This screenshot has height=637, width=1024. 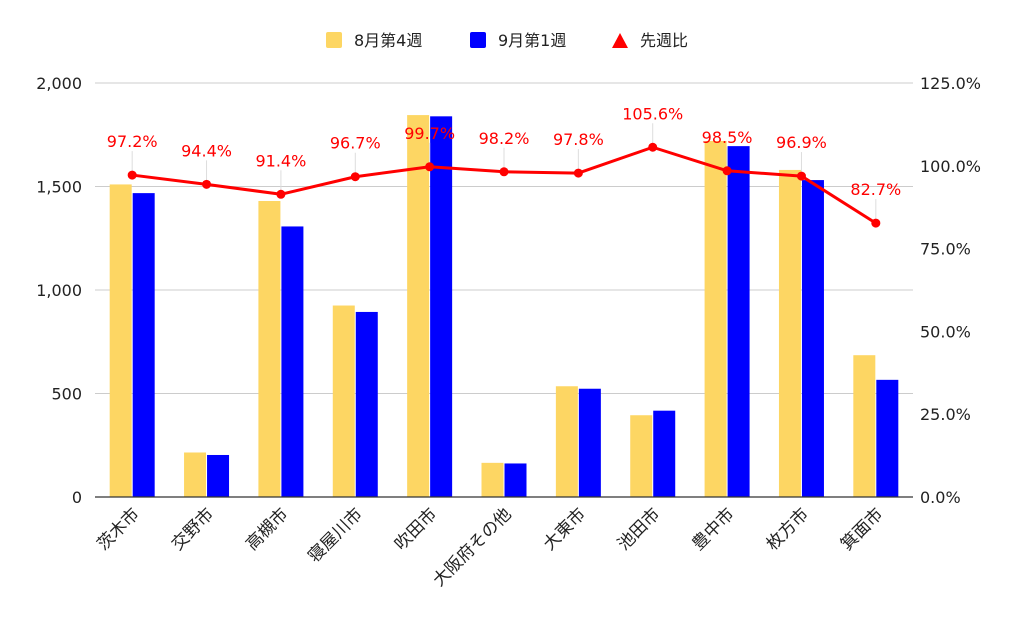 What do you see at coordinates (875, 189) in the screenshot?
I see `ratio-data-label: 82.7%` at bounding box center [875, 189].